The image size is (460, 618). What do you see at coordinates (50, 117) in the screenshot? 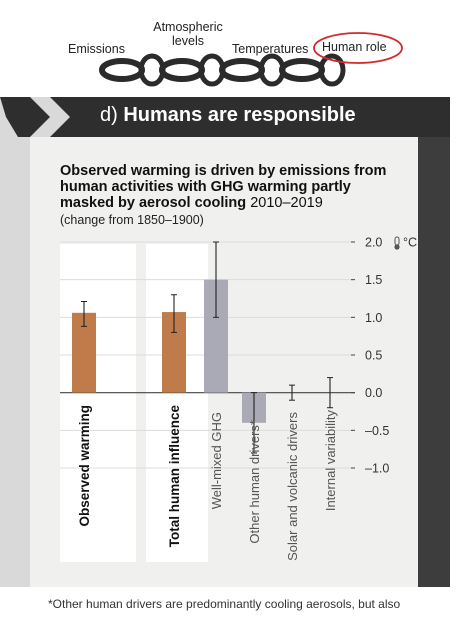
I see `chevron-right-icon` at bounding box center [50, 117].